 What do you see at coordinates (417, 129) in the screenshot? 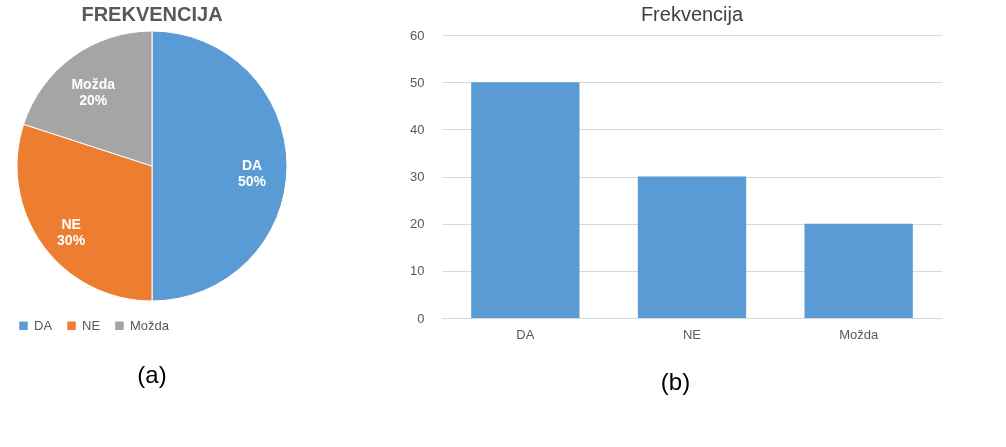
I see `y-tick-label: 40` at bounding box center [417, 129].